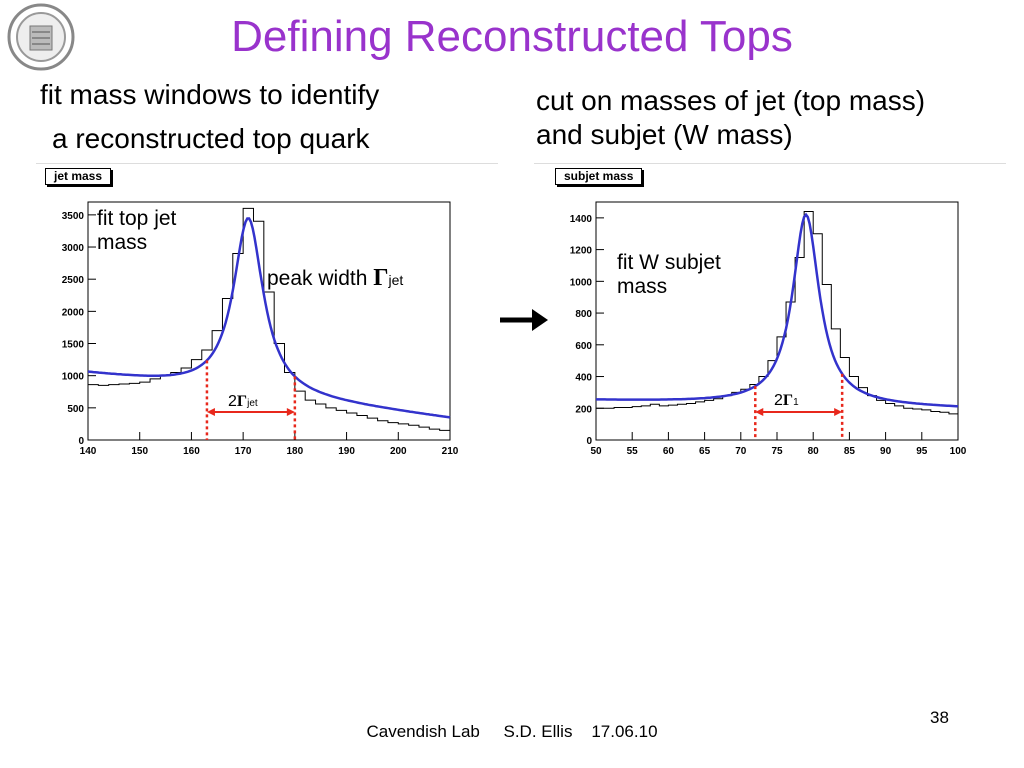 This screenshot has width=1024, height=768. I want to click on x-tick-label: 75, so click(777, 451).